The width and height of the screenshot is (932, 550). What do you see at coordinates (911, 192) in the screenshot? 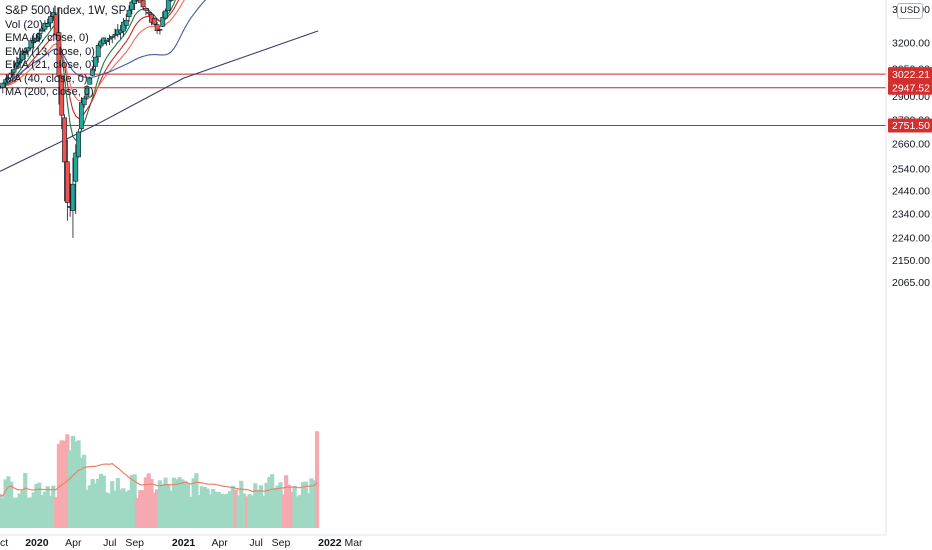
I see `y-tick-label: 2440.00` at bounding box center [911, 192].